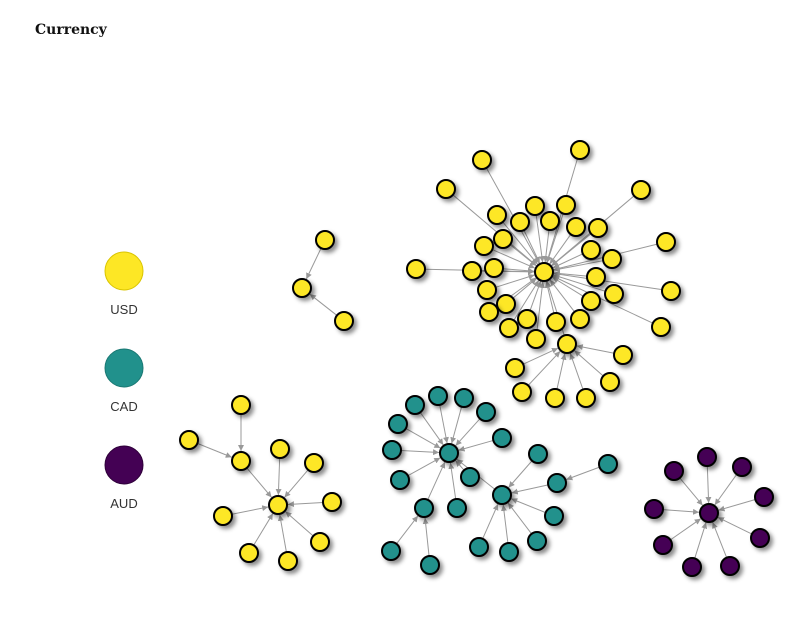 The height and width of the screenshot is (621, 791). I want to click on legend-item-cad: CAD, so click(124, 381).